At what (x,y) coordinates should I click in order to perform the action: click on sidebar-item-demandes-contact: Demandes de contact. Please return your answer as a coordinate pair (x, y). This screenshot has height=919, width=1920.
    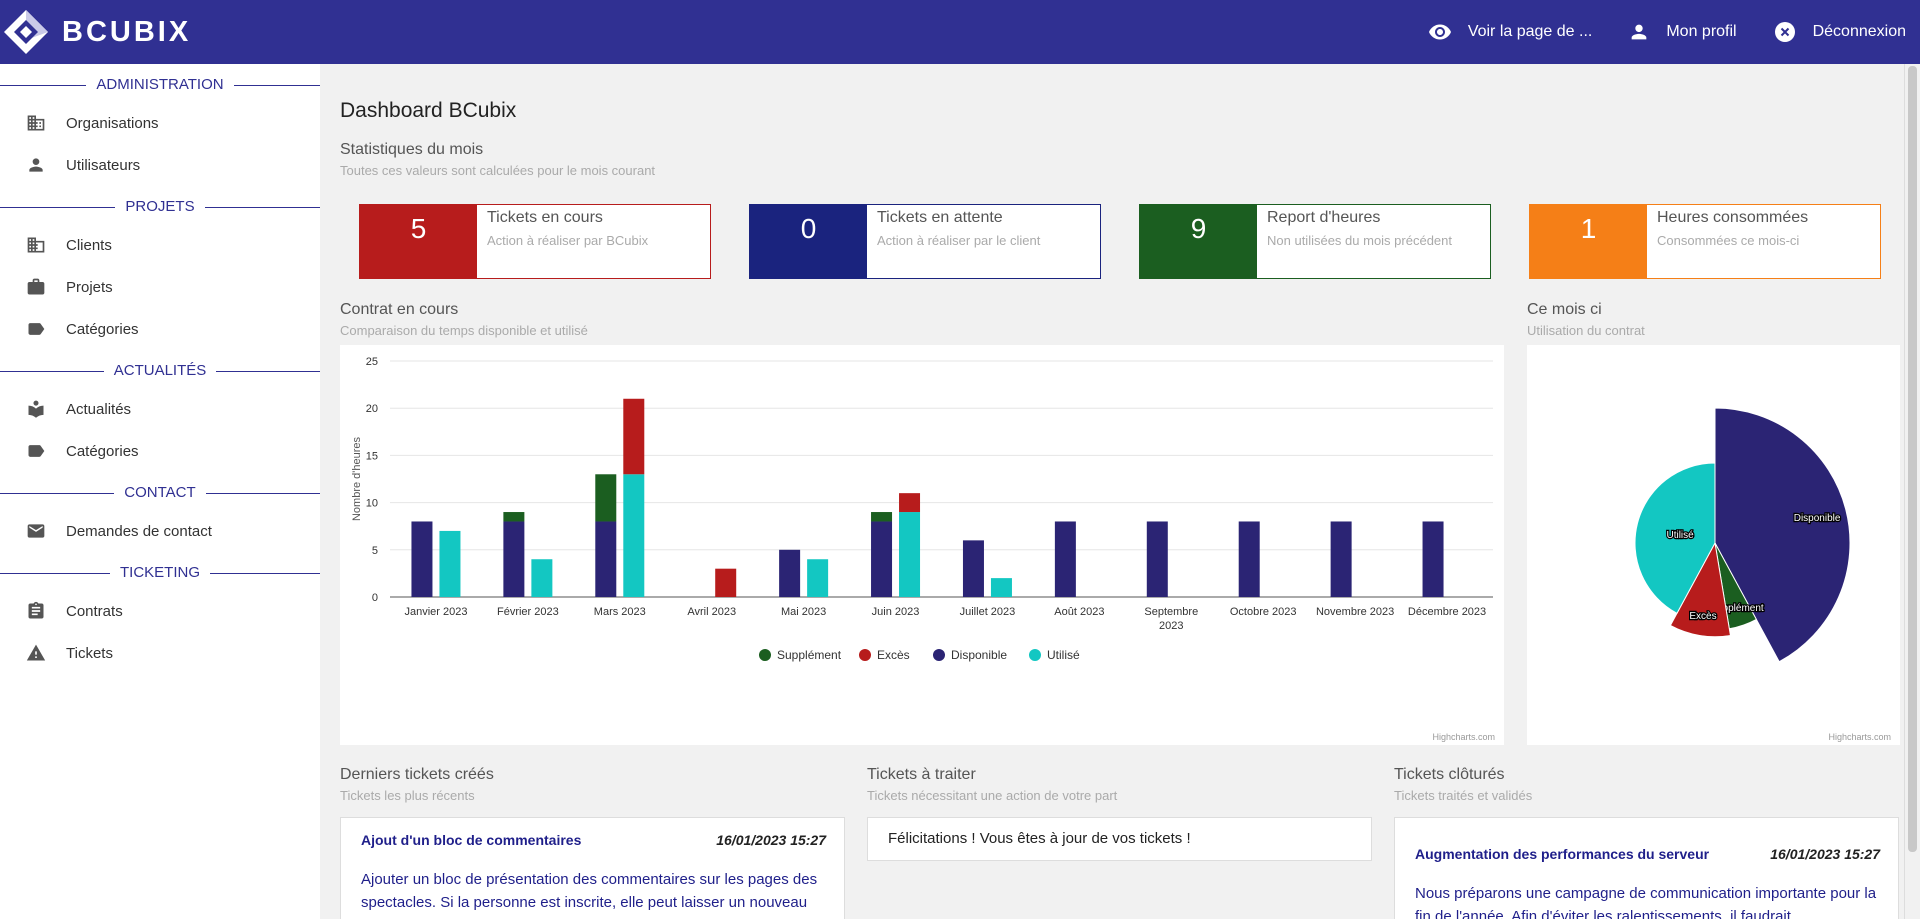
    Looking at the image, I should click on (160, 531).